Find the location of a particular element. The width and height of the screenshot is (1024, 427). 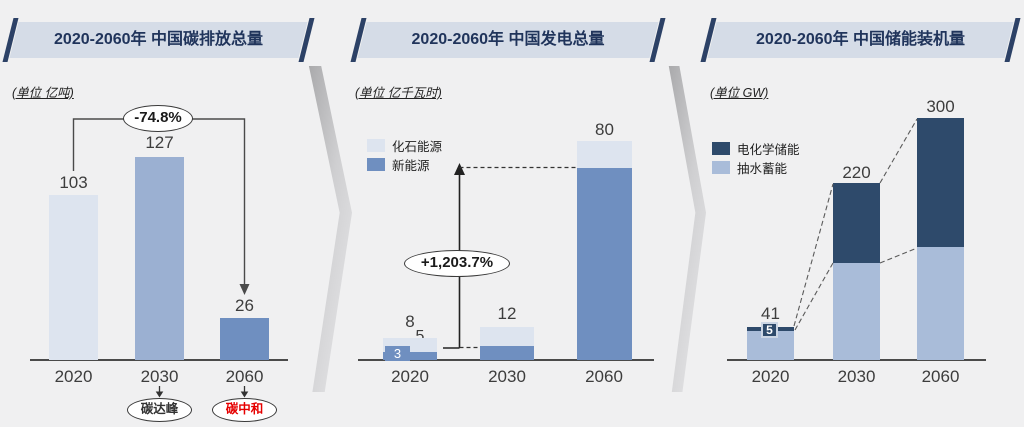

legend-storage: 电化学储能 抽水蓄能 is located at coordinates (756, 158).